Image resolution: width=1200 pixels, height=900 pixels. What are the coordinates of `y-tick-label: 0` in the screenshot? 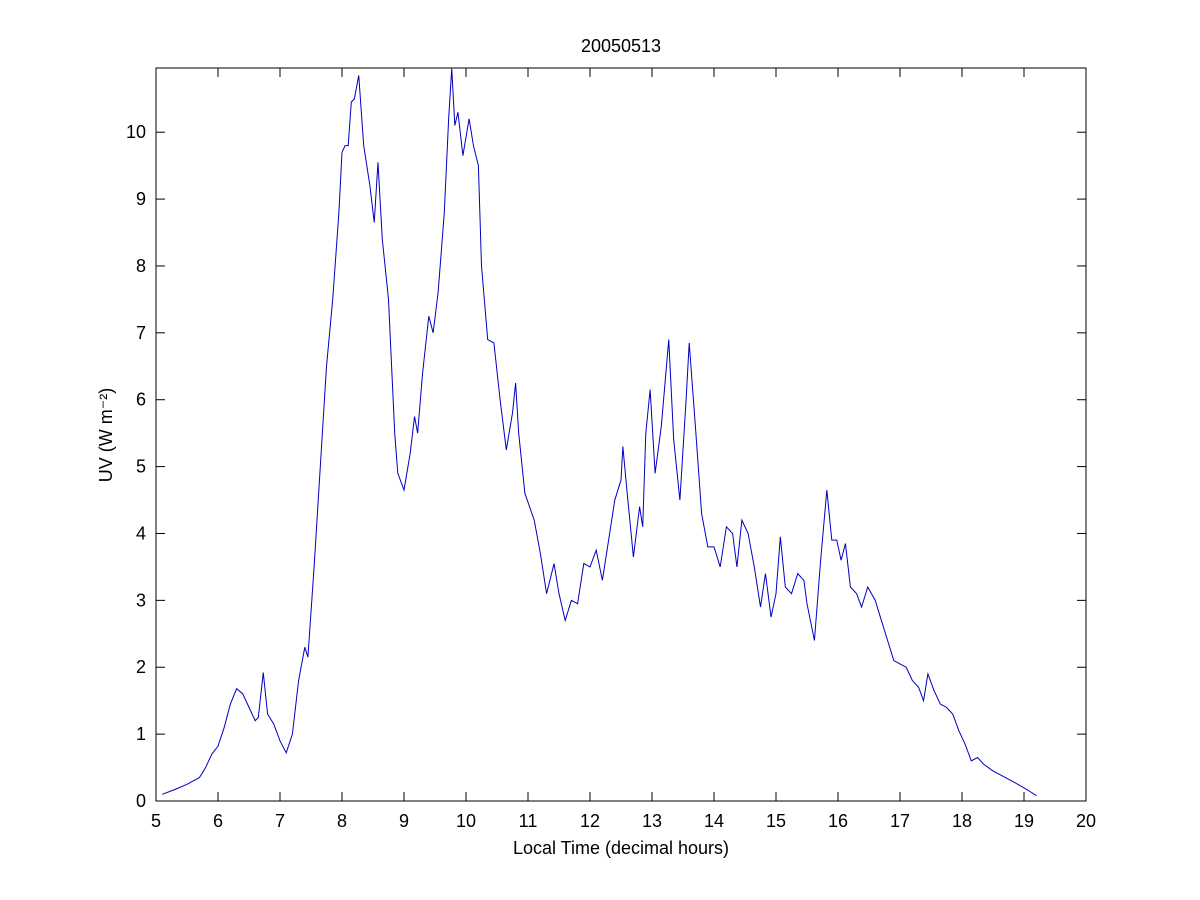 It's located at (141, 801).